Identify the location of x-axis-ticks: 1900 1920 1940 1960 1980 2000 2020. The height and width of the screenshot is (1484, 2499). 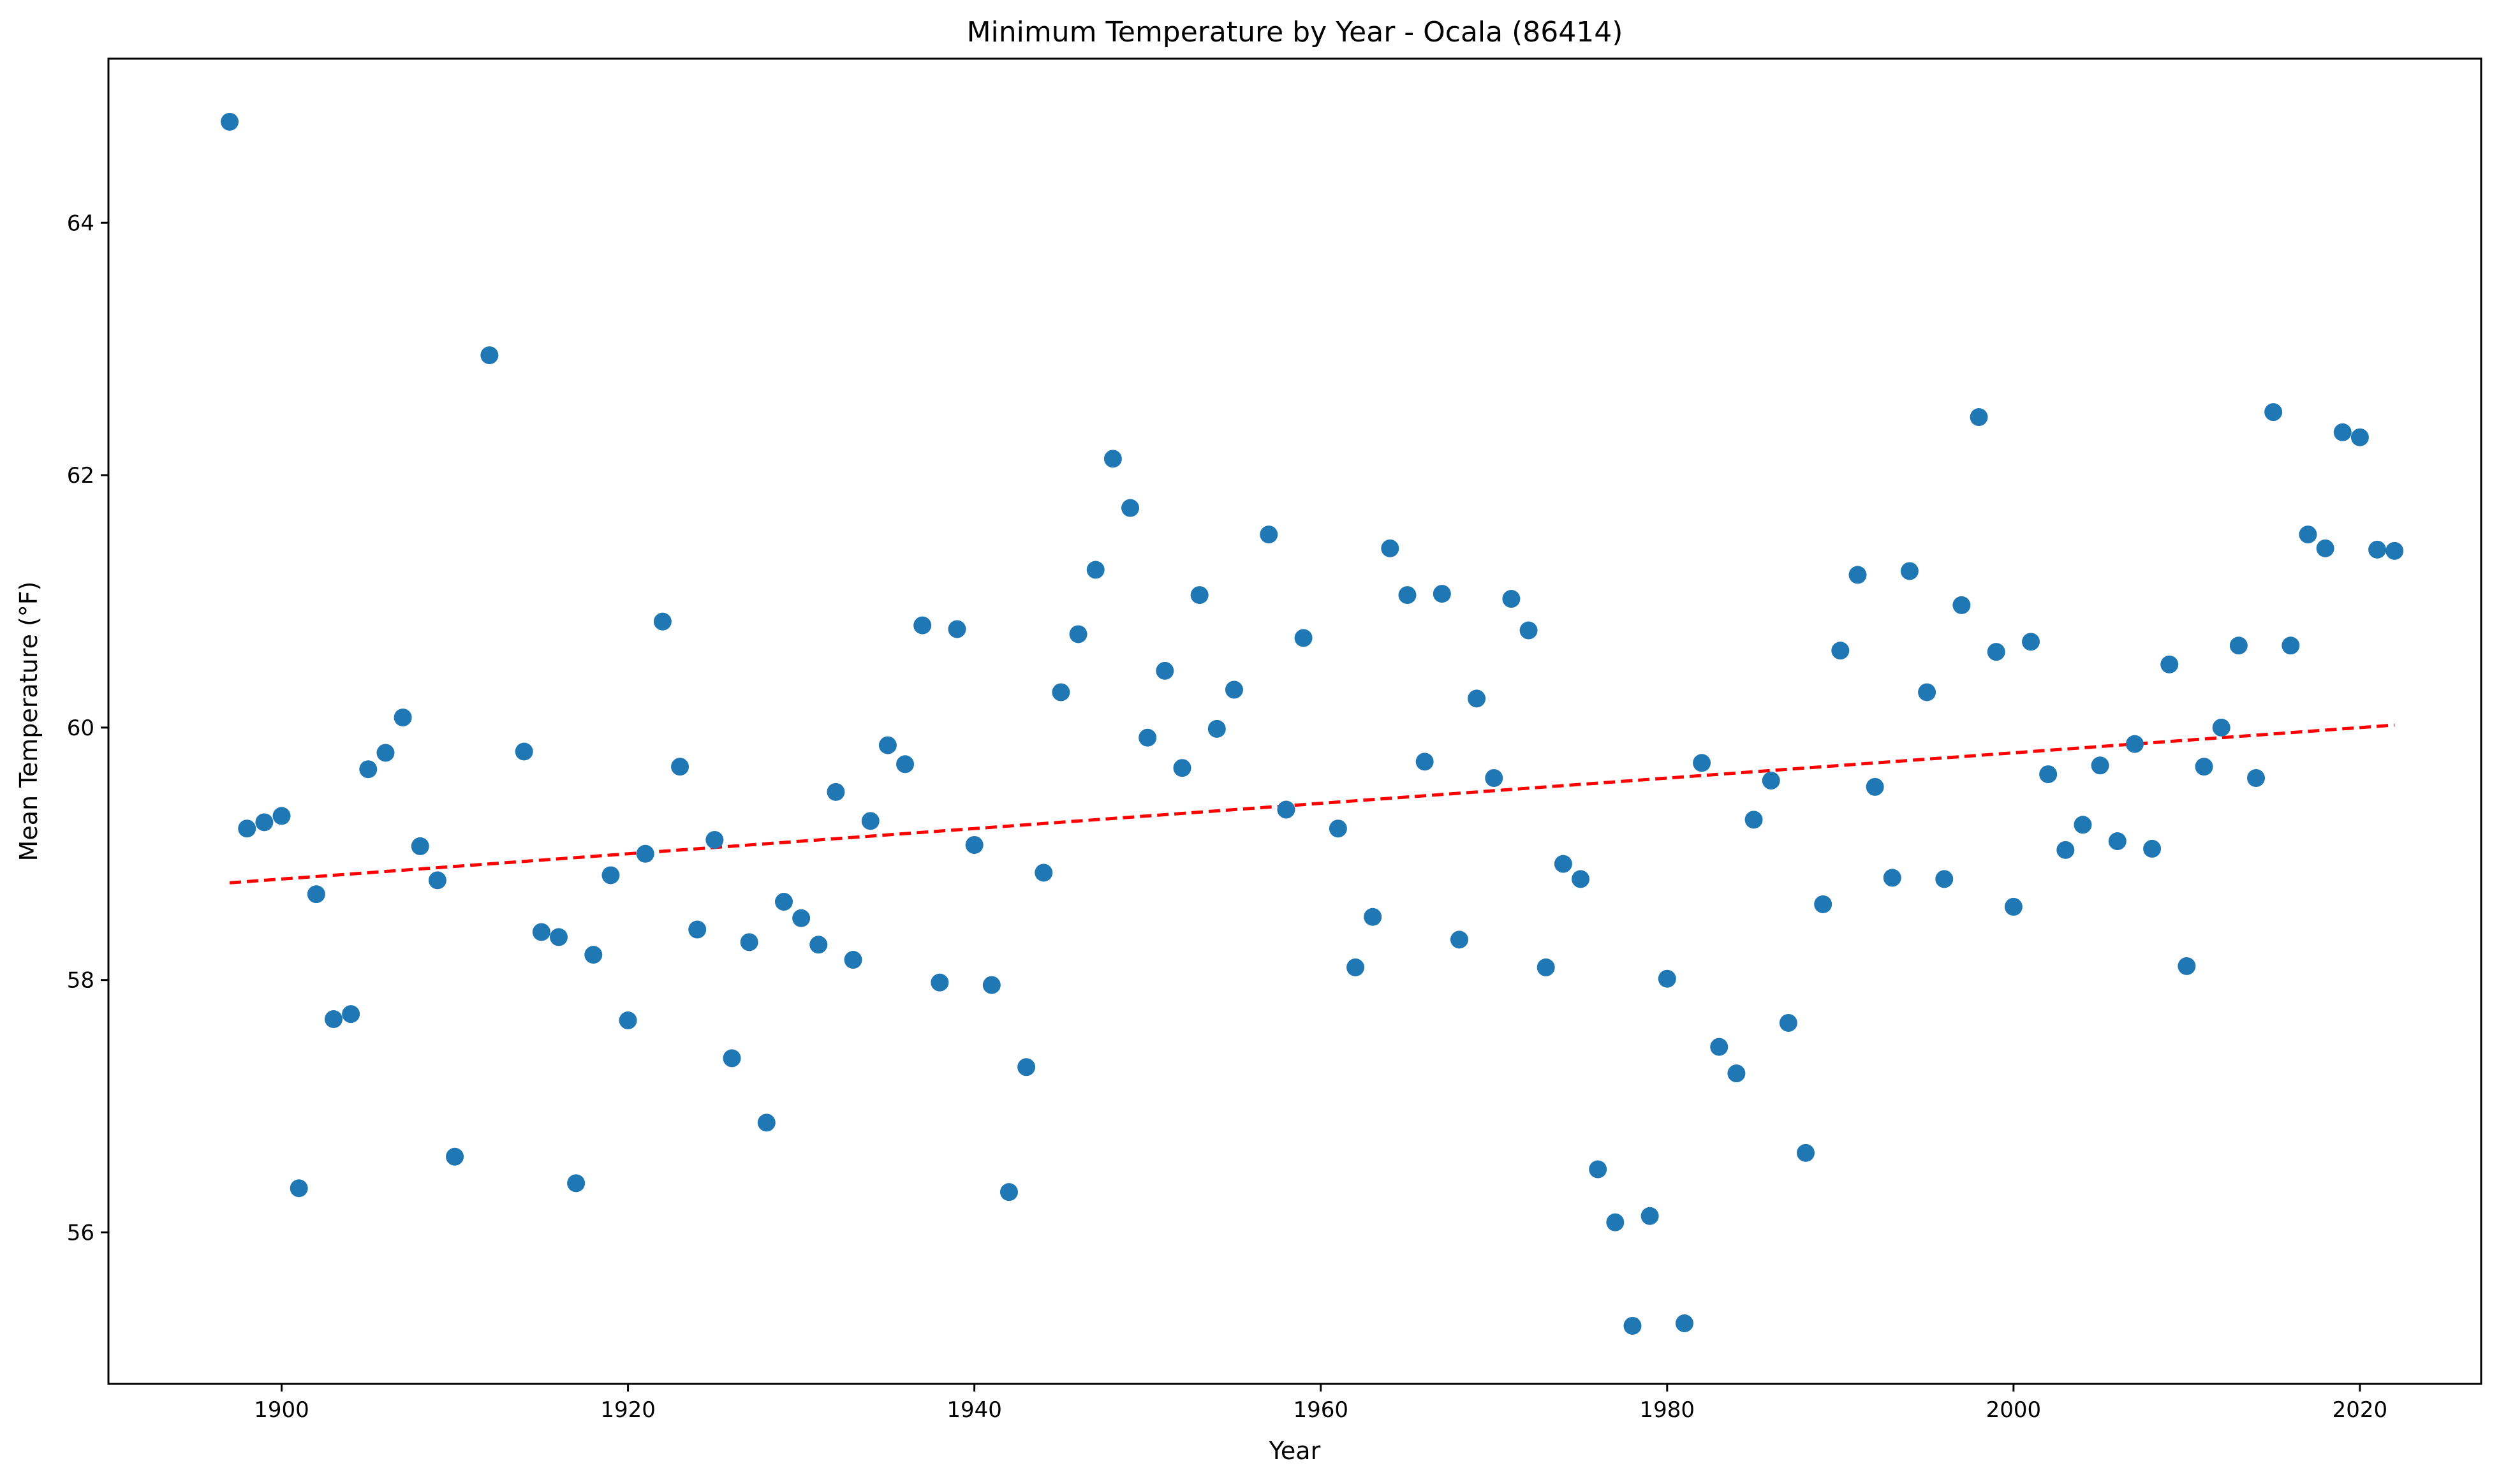
(1321, 1403).